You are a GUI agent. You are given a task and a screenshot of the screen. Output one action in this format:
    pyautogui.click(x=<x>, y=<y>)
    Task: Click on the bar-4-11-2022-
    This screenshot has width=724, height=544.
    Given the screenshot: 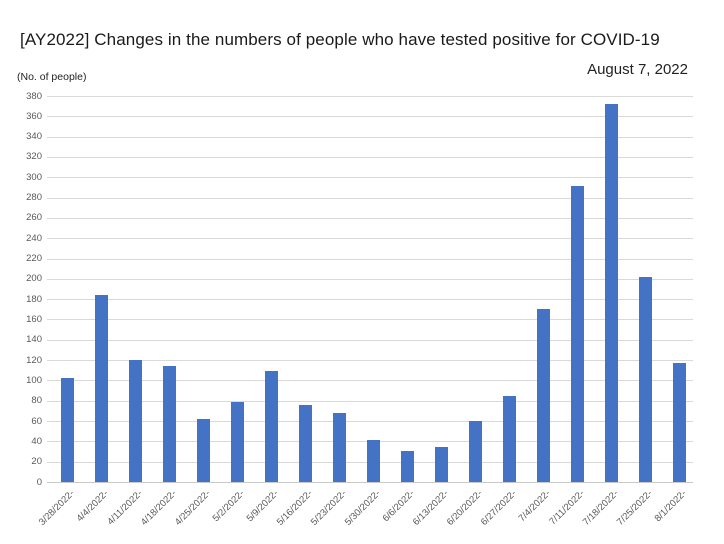 What is the action you would take?
    pyautogui.click(x=135, y=421)
    